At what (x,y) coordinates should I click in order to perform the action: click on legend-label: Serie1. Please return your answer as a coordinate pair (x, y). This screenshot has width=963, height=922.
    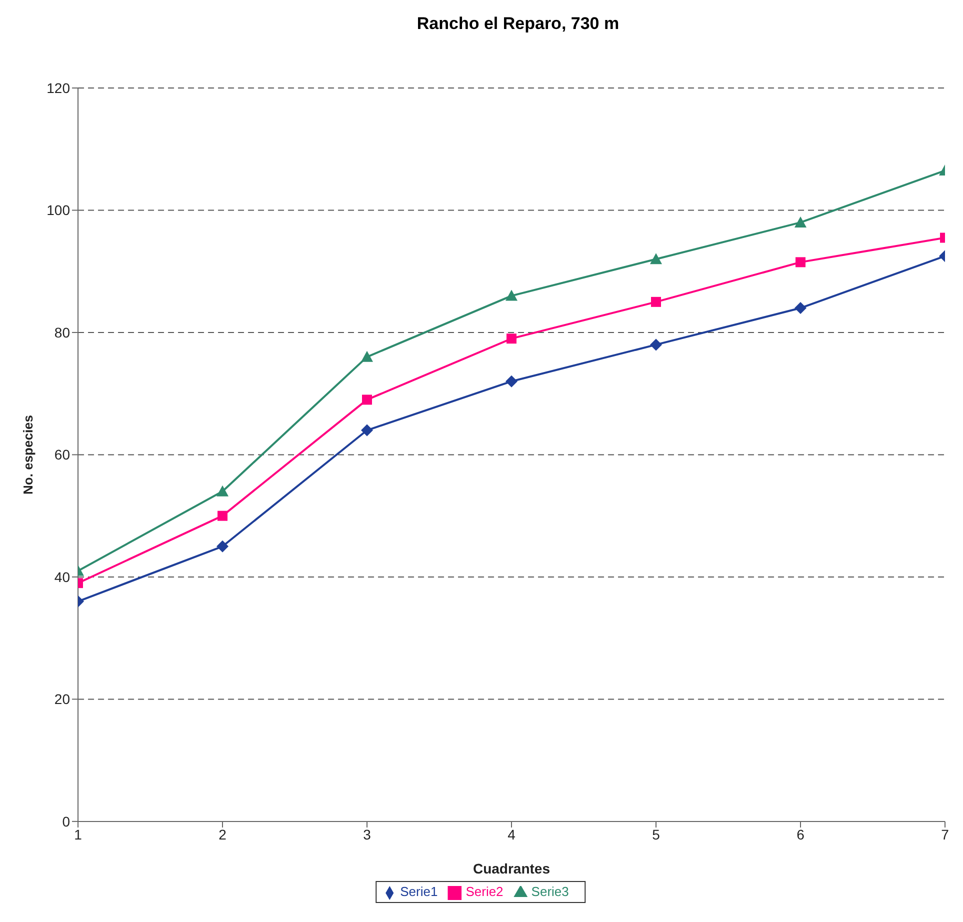
    Looking at the image, I should click on (419, 892).